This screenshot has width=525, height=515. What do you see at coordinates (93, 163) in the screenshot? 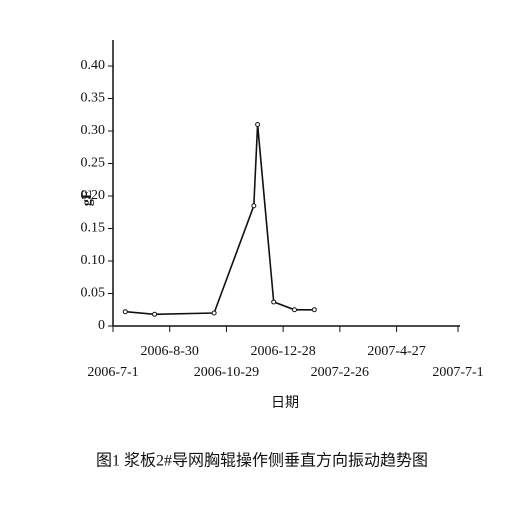
I see `y-tick-label: 0.25` at bounding box center [93, 163].